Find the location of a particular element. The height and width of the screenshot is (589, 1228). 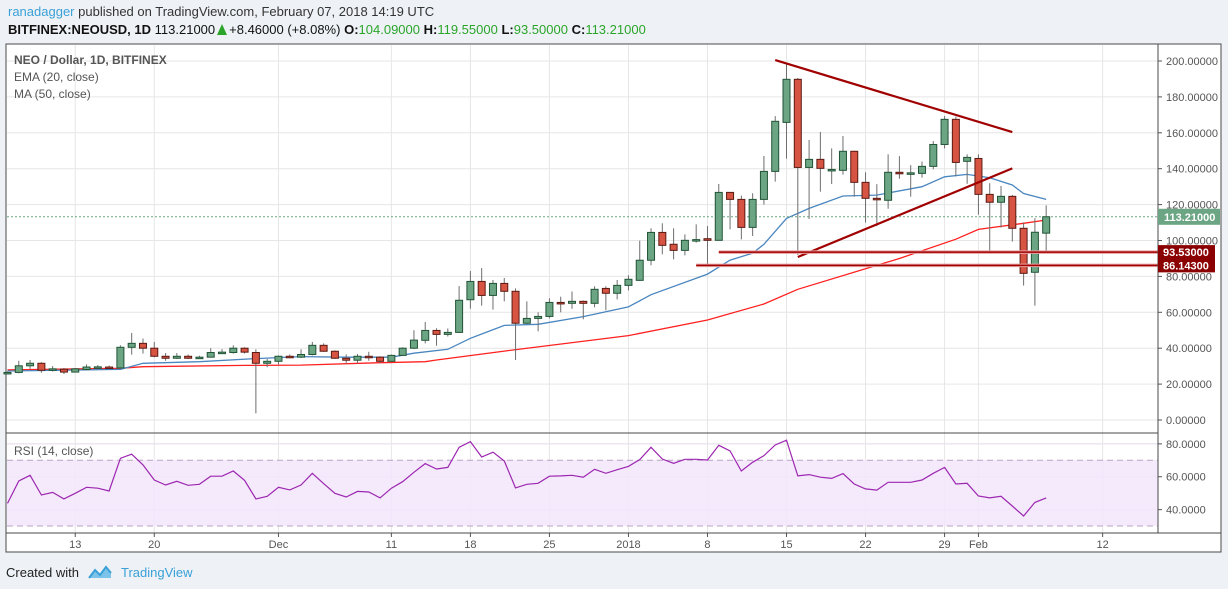

rsi-line is located at coordinates (526, 478).